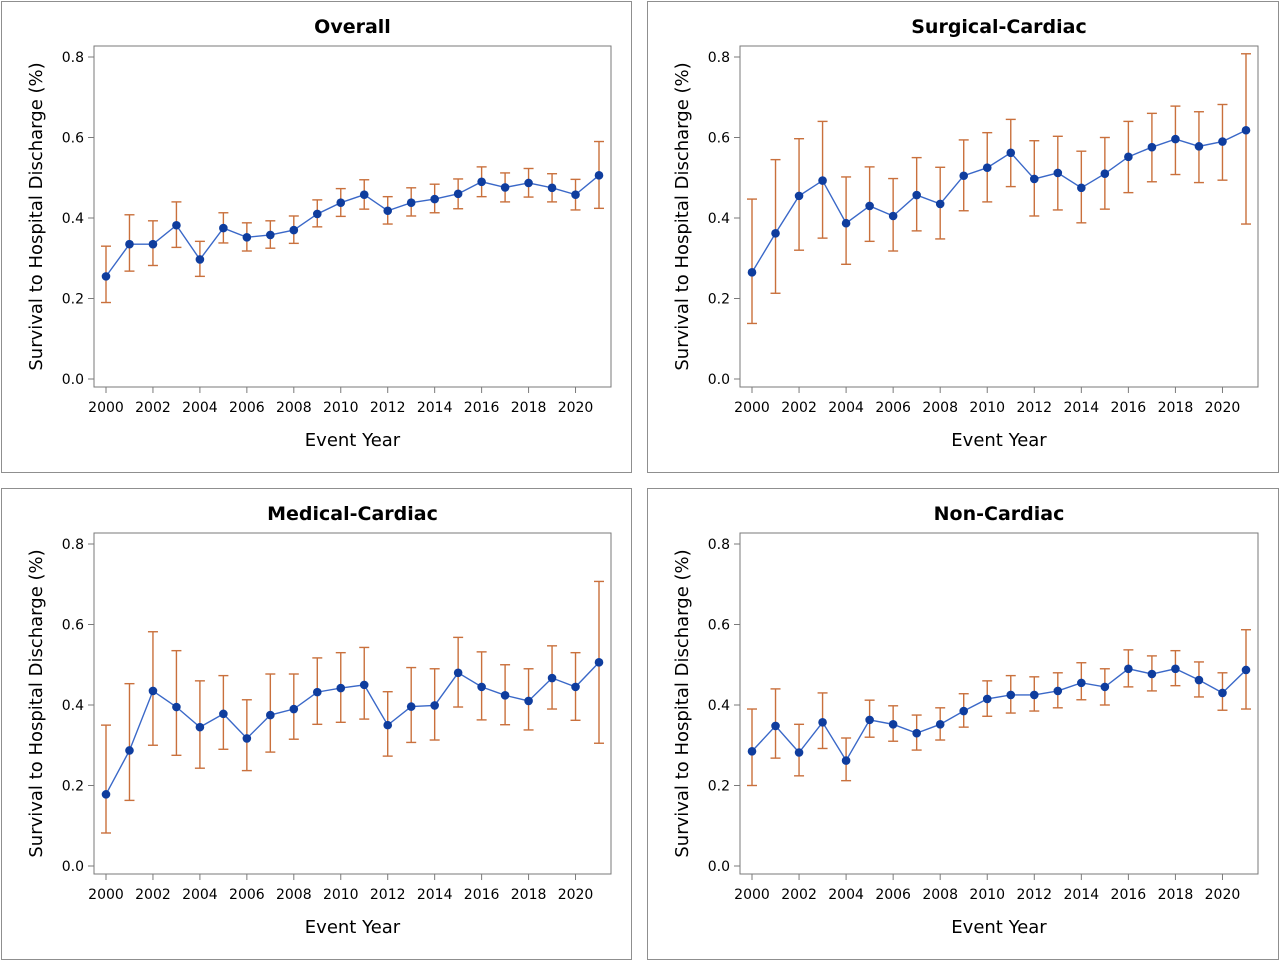 The image size is (1280, 962). I want to click on chart-title: Medical-Cardiac, so click(352, 514).